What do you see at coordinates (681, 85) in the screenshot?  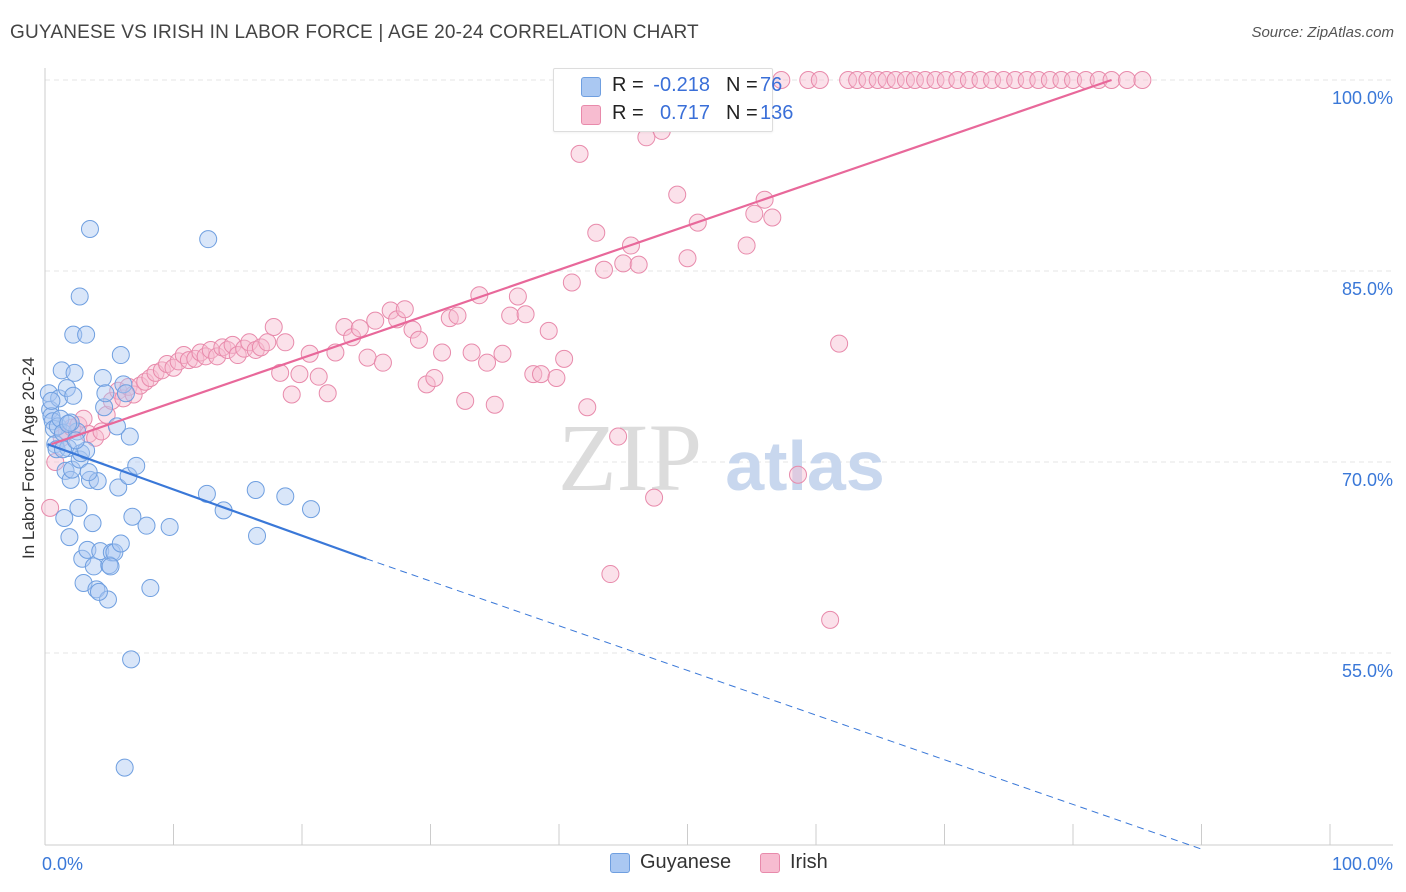 I see `r-value: -0.218` at bounding box center [681, 85].